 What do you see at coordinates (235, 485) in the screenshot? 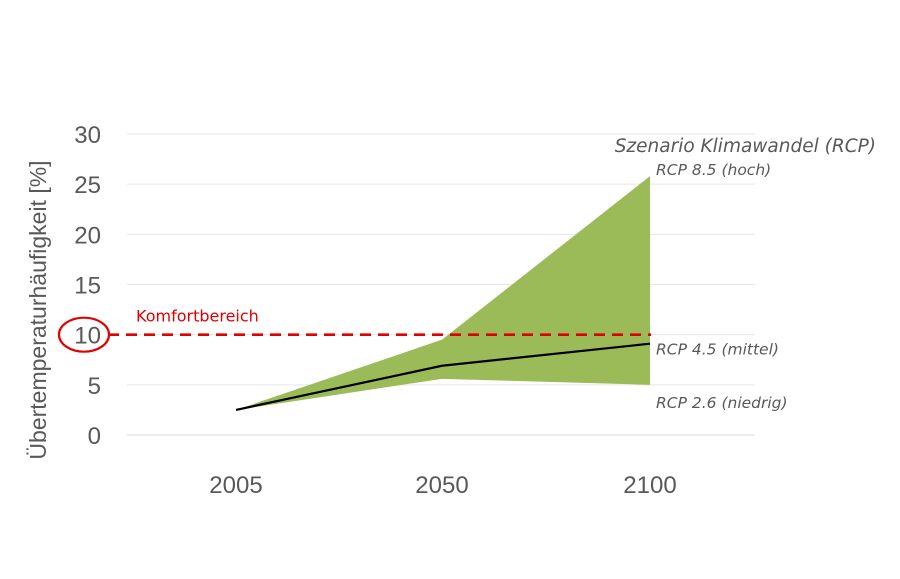
I see `x-tick-label: 2005` at bounding box center [235, 485].